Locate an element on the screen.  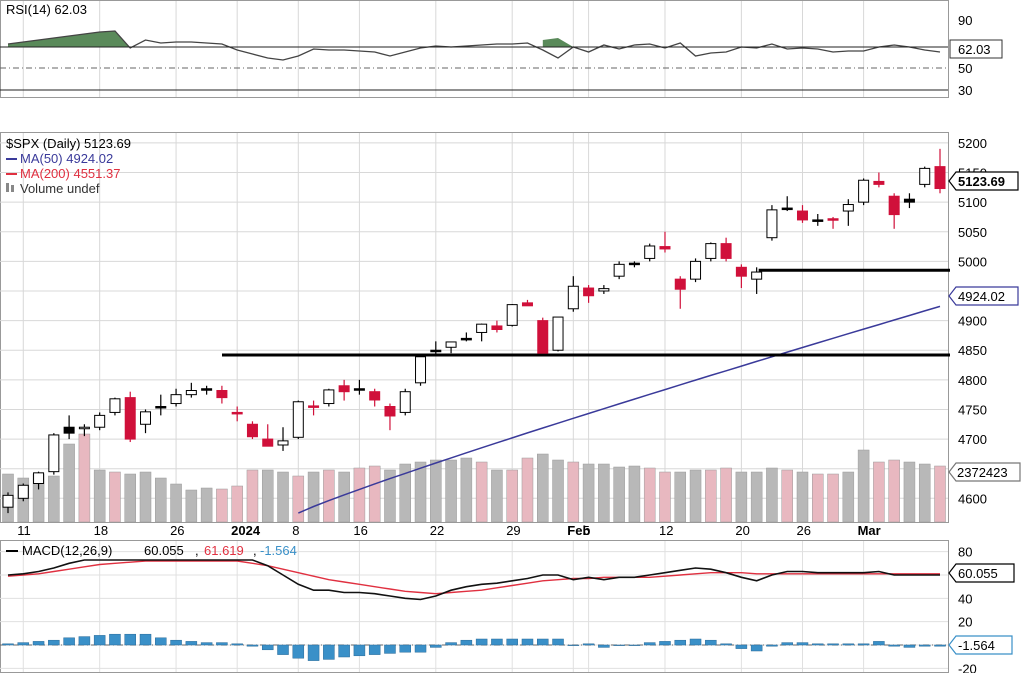
legend-label: MA(50) 4924.02 is located at coordinates (66, 158).